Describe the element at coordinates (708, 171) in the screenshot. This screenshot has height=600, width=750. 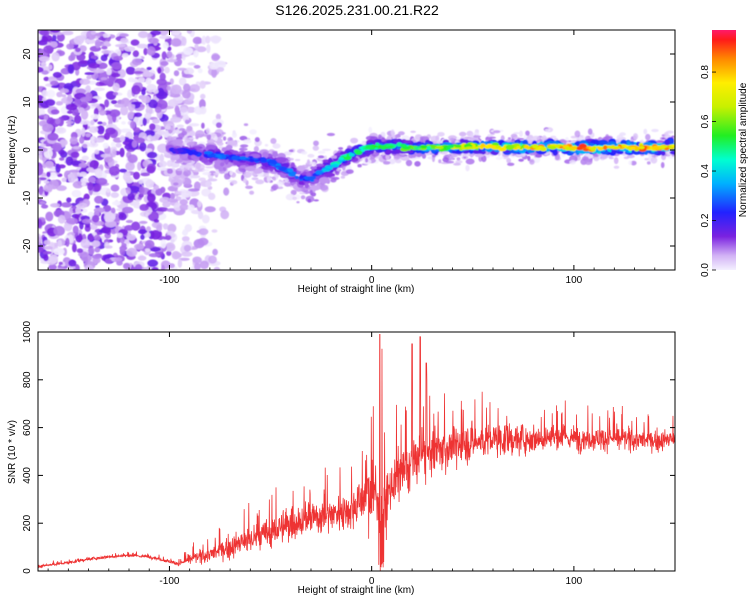
I see `colorbar-ticks: 0.0 0.2 0.4 0.6 0.8` at that location.